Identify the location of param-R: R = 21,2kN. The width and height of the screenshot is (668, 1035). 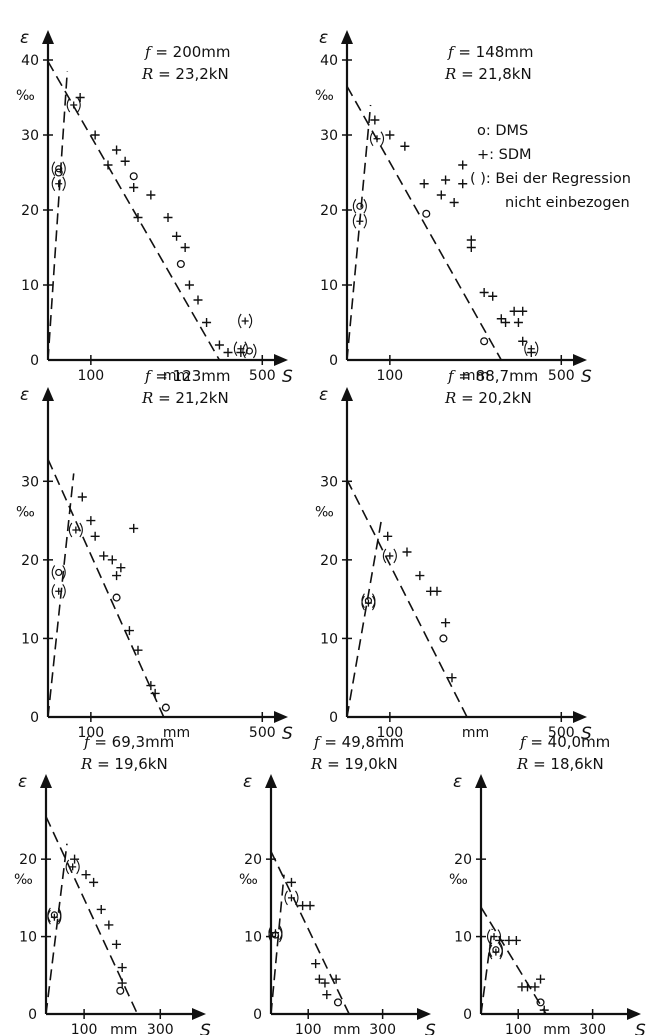
(185, 398).